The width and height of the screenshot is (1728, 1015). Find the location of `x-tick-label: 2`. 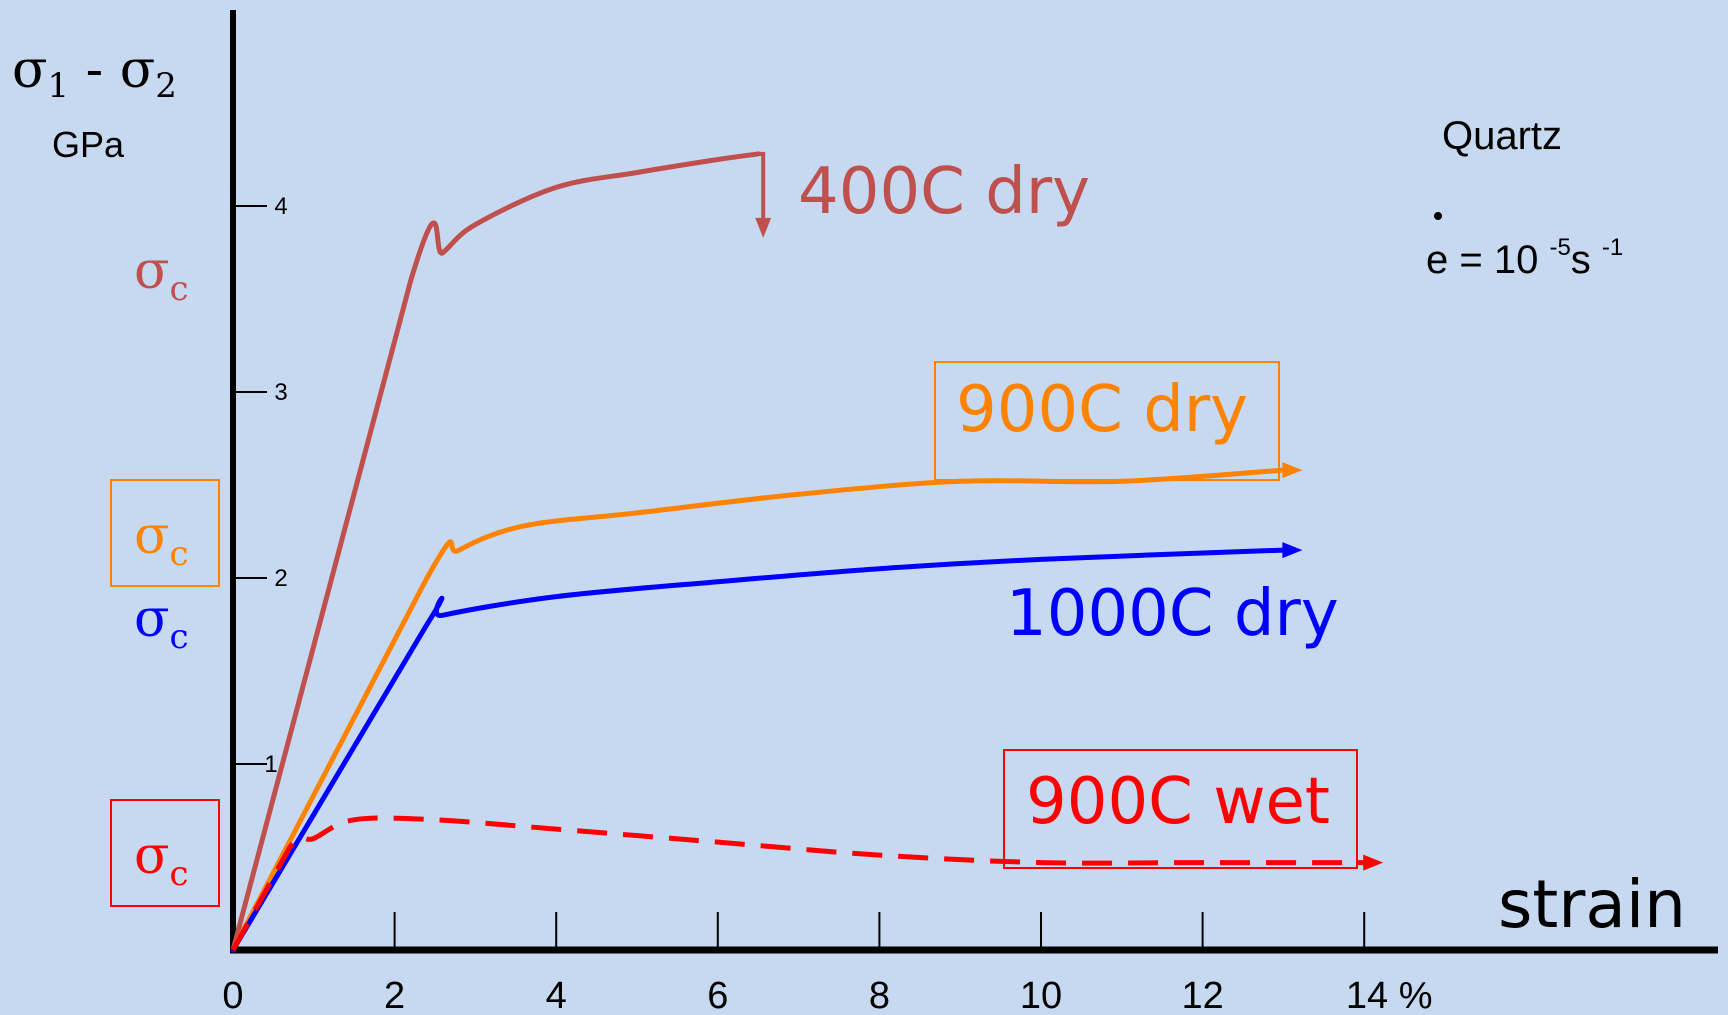

x-tick-label: 2 is located at coordinates (394, 995).